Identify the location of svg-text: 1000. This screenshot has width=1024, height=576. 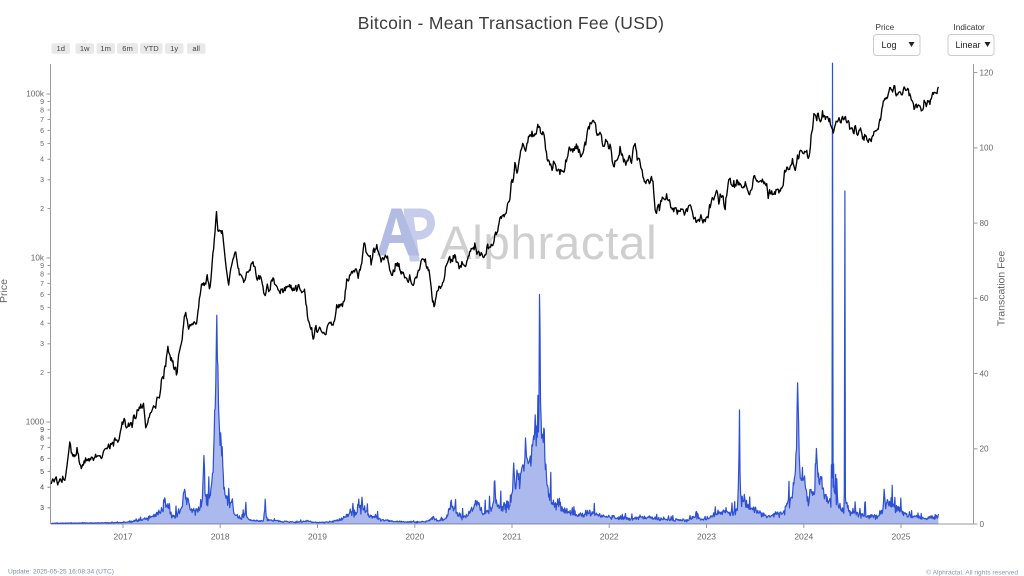
(35, 422).